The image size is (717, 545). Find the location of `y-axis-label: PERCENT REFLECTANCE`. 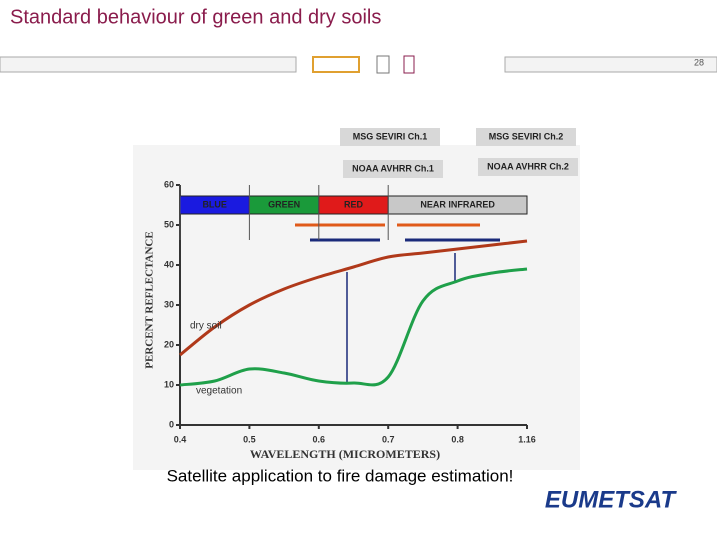

y-axis-label: PERCENT REFLECTANCE is located at coordinates (150, 299).